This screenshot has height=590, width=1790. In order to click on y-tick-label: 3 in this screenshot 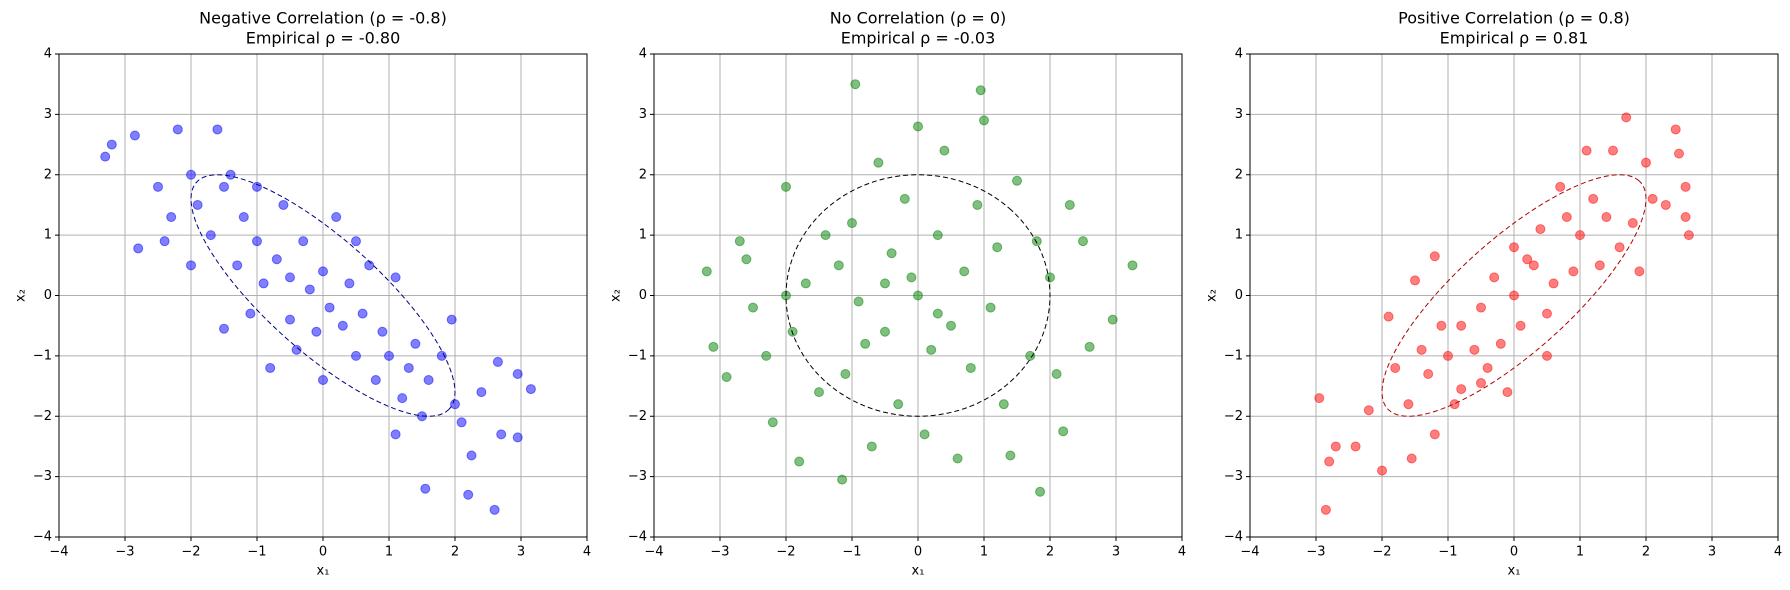, I will do `click(1239, 114)`.